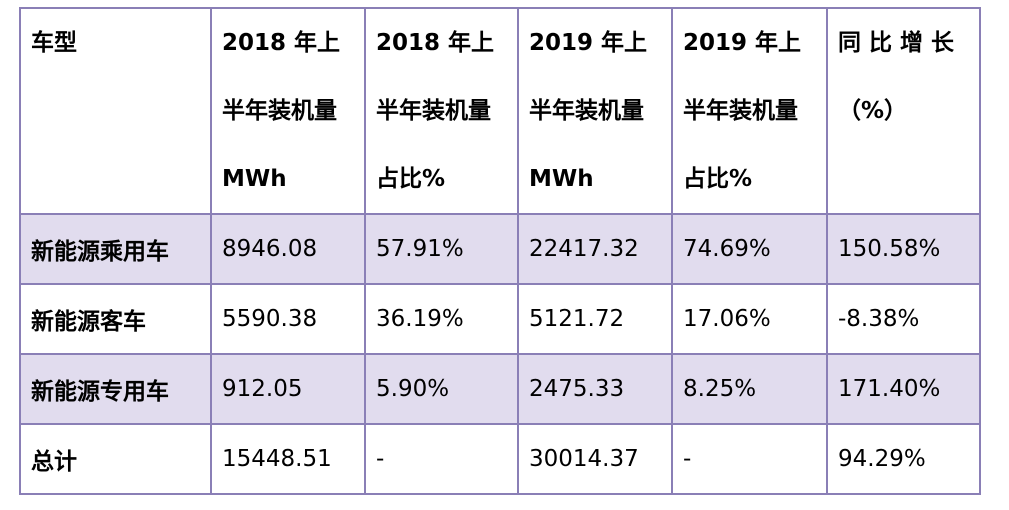 The width and height of the screenshot is (1009, 510). What do you see at coordinates (873, 111) in the screenshot?
I see `header-line: （%）` at bounding box center [873, 111].